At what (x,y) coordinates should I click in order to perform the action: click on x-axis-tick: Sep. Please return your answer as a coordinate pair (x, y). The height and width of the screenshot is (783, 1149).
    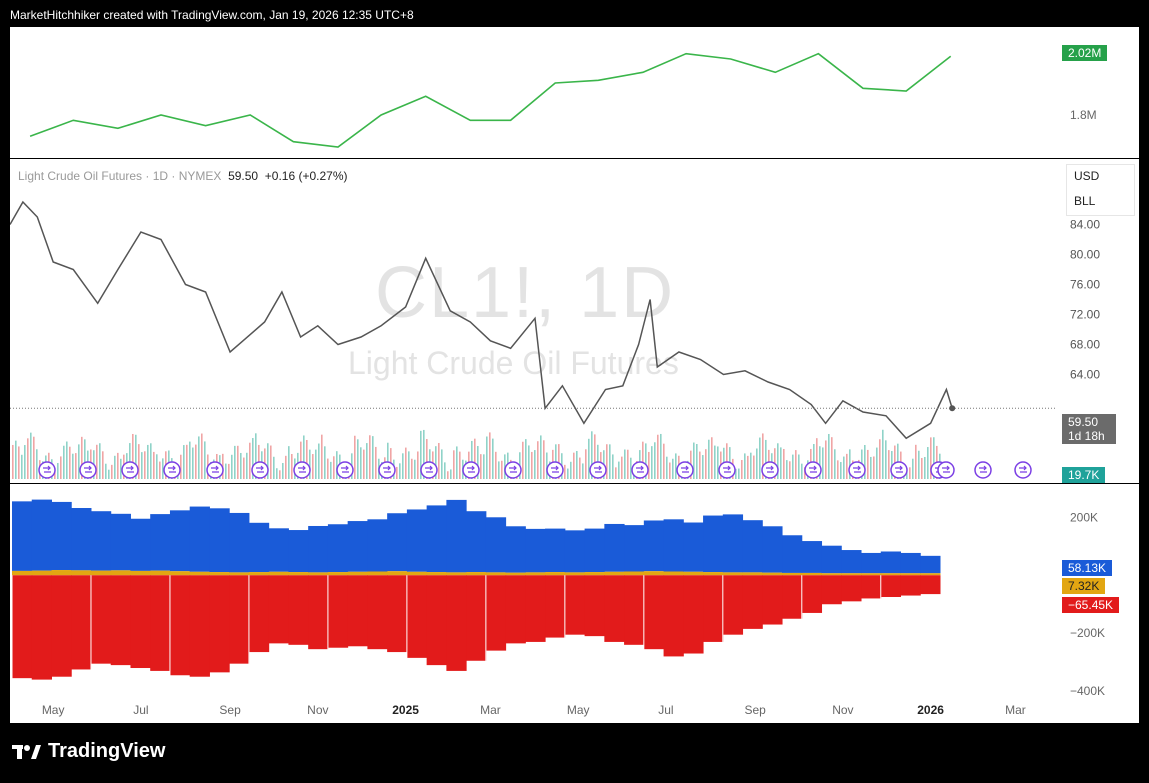
    Looking at the image, I should click on (755, 710).